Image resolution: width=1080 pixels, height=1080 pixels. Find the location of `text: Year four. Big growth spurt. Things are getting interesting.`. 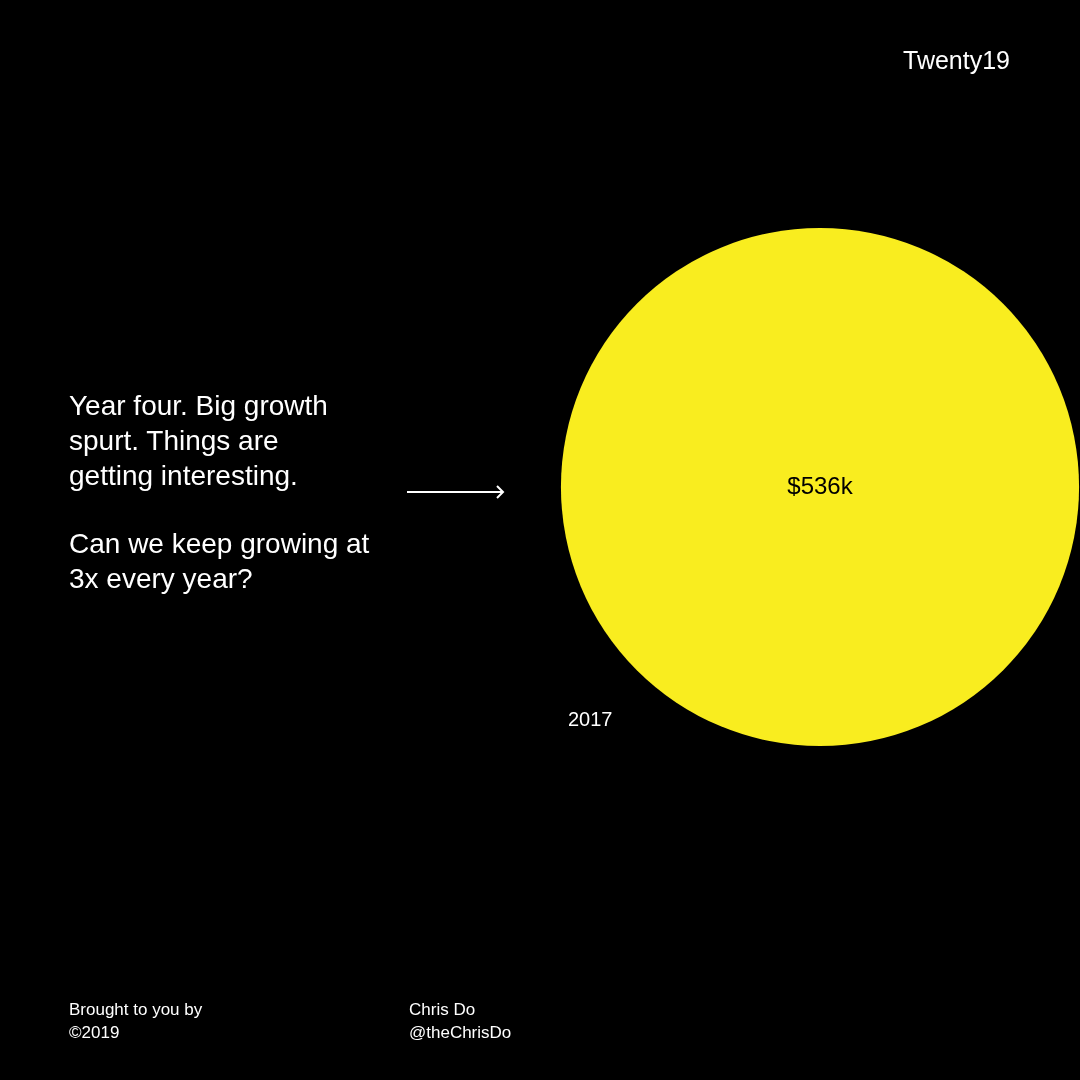

text: Year four. Big growth spurt. Things are getting interesting. is located at coordinates (199, 441).